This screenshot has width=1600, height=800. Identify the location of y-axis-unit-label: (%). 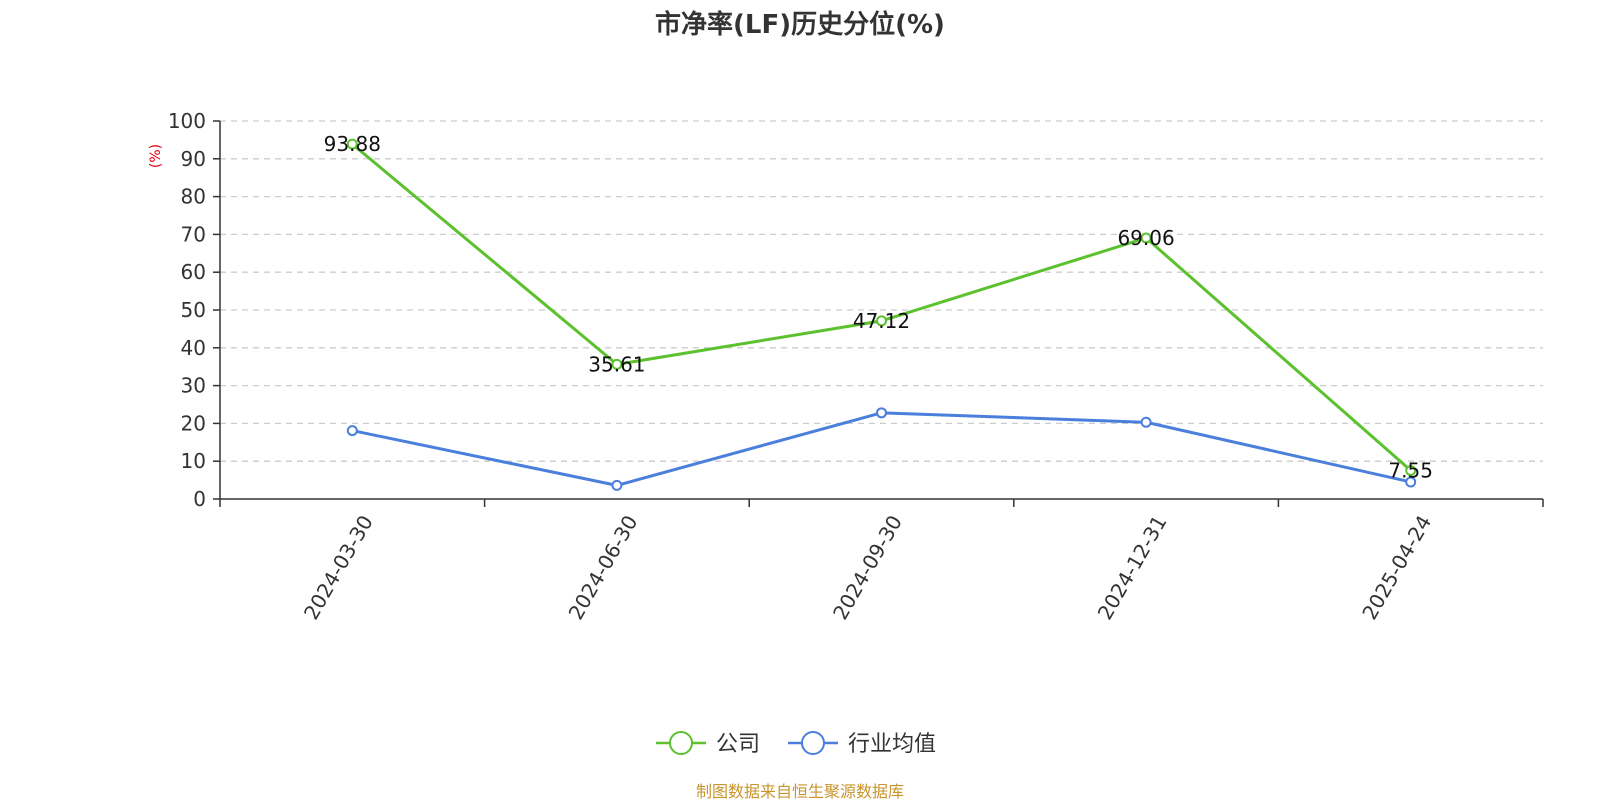
(156, 156).